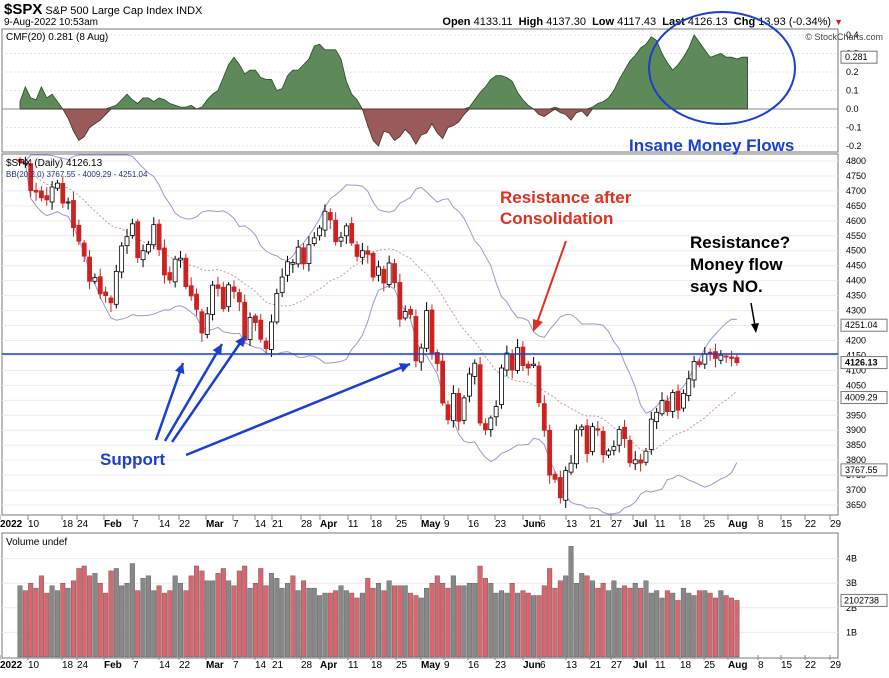  What do you see at coordinates (404, 368) in the screenshot?
I see `support-arrowhead` at bounding box center [404, 368].